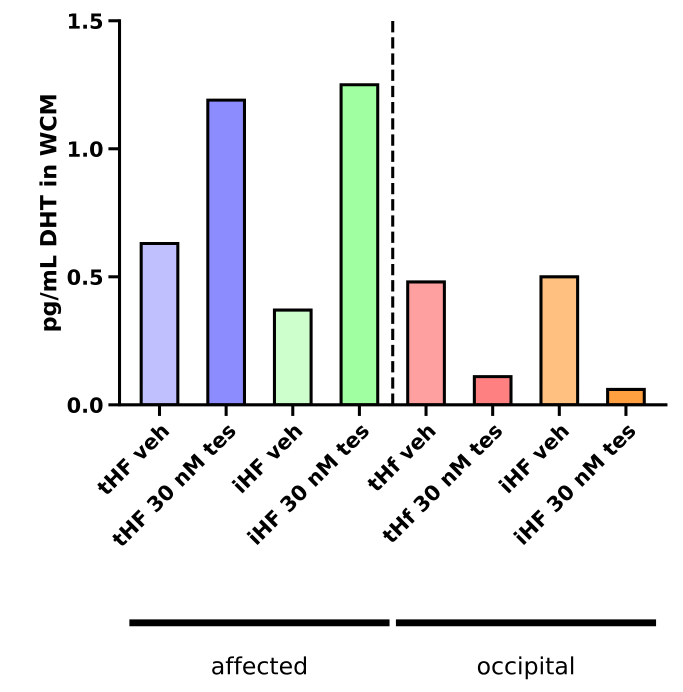 This screenshot has height=692, width=683. Describe the element at coordinates (259, 665) in the screenshot. I see `text: affected` at that location.